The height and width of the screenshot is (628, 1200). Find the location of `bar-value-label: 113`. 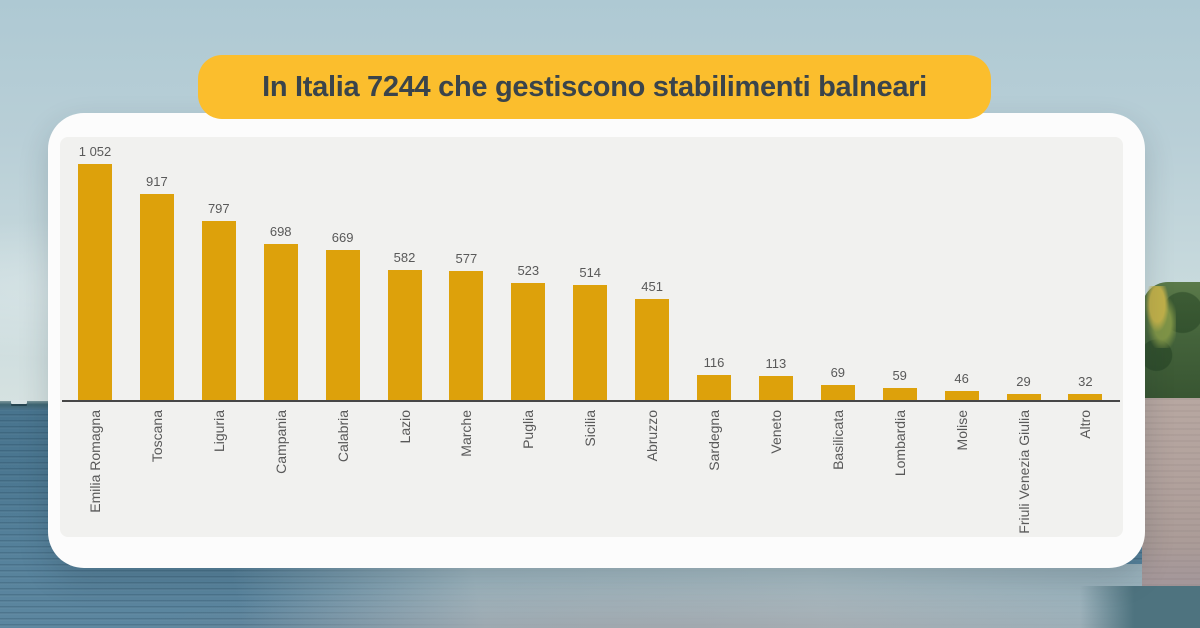

bar-value-label: 113 is located at coordinates (776, 363).